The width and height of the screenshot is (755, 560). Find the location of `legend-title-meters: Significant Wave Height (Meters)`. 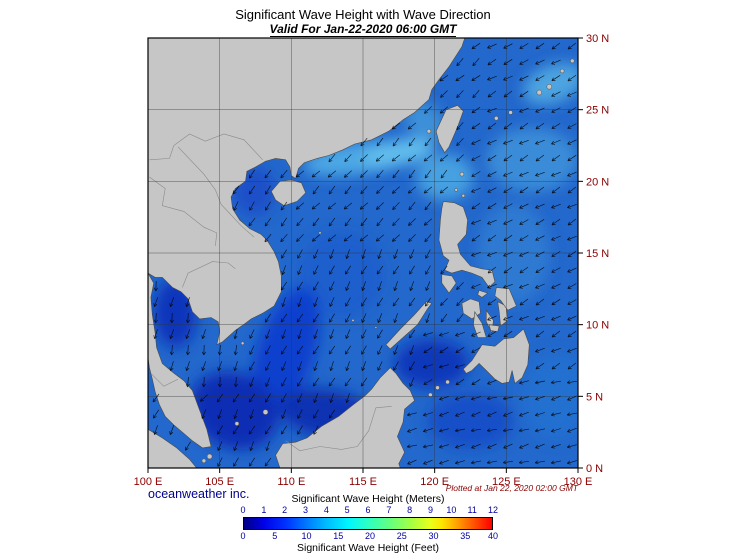

legend-title-meters: Significant Wave Height (Meters) is located at coordinates (368, 499).